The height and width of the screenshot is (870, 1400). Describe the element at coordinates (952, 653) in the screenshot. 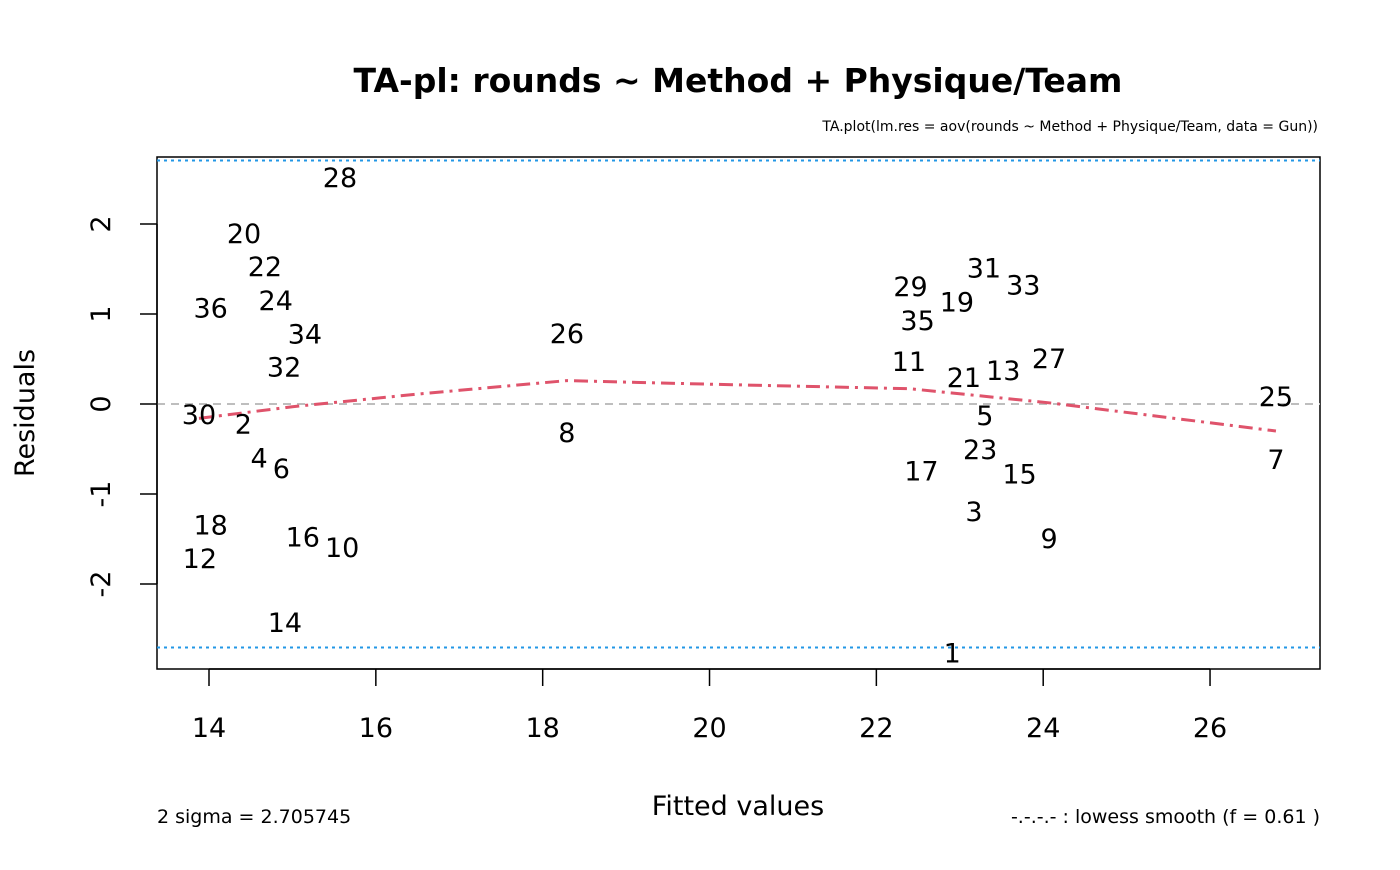

I see `point-label: 1` at that location.